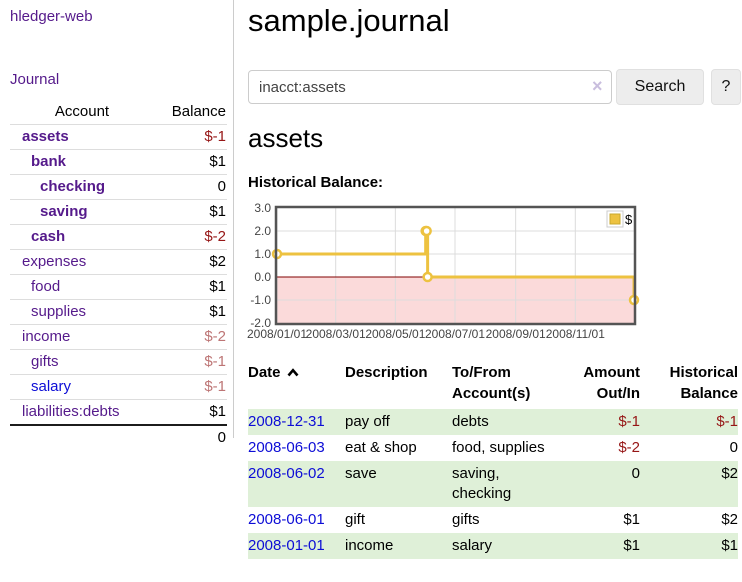 This screenshot has width=742, height=582. Describe the element at coordinates (482, 483) in the screenshot. I see `transaction-accounts: saving, checking` at that location.